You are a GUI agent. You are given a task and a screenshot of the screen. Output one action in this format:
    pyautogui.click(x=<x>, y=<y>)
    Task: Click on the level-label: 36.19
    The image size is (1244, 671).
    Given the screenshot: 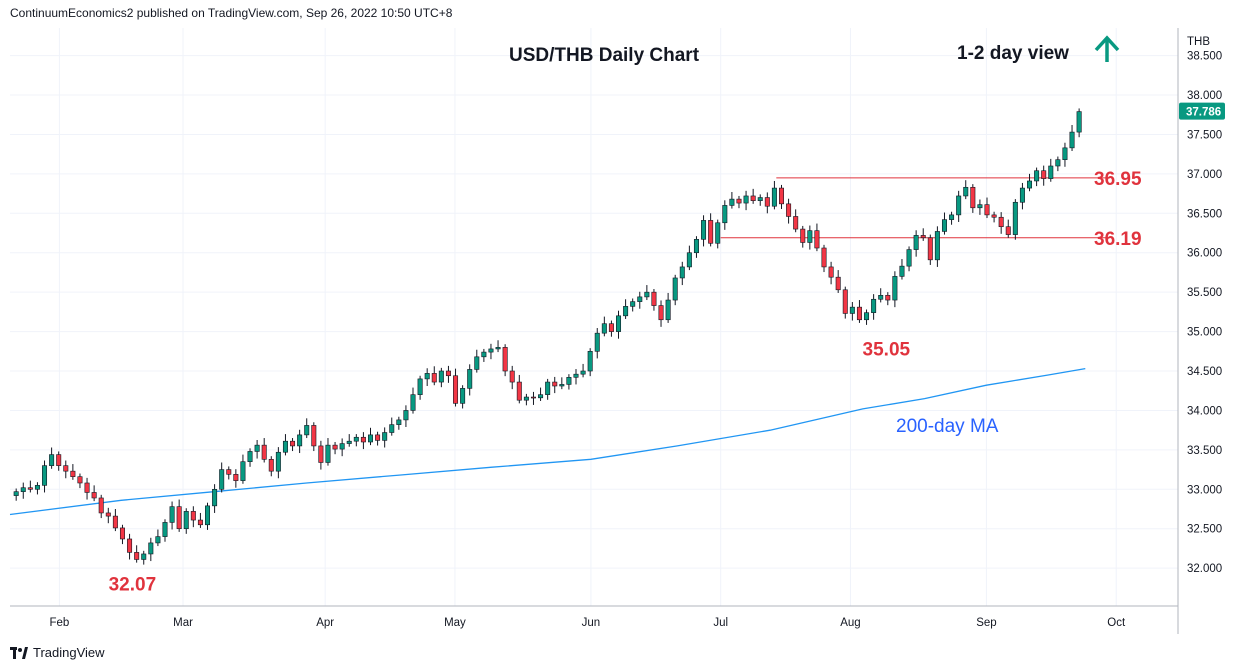 What is the action you would take?
    pyautogui.click(x=1118, y=239)
    